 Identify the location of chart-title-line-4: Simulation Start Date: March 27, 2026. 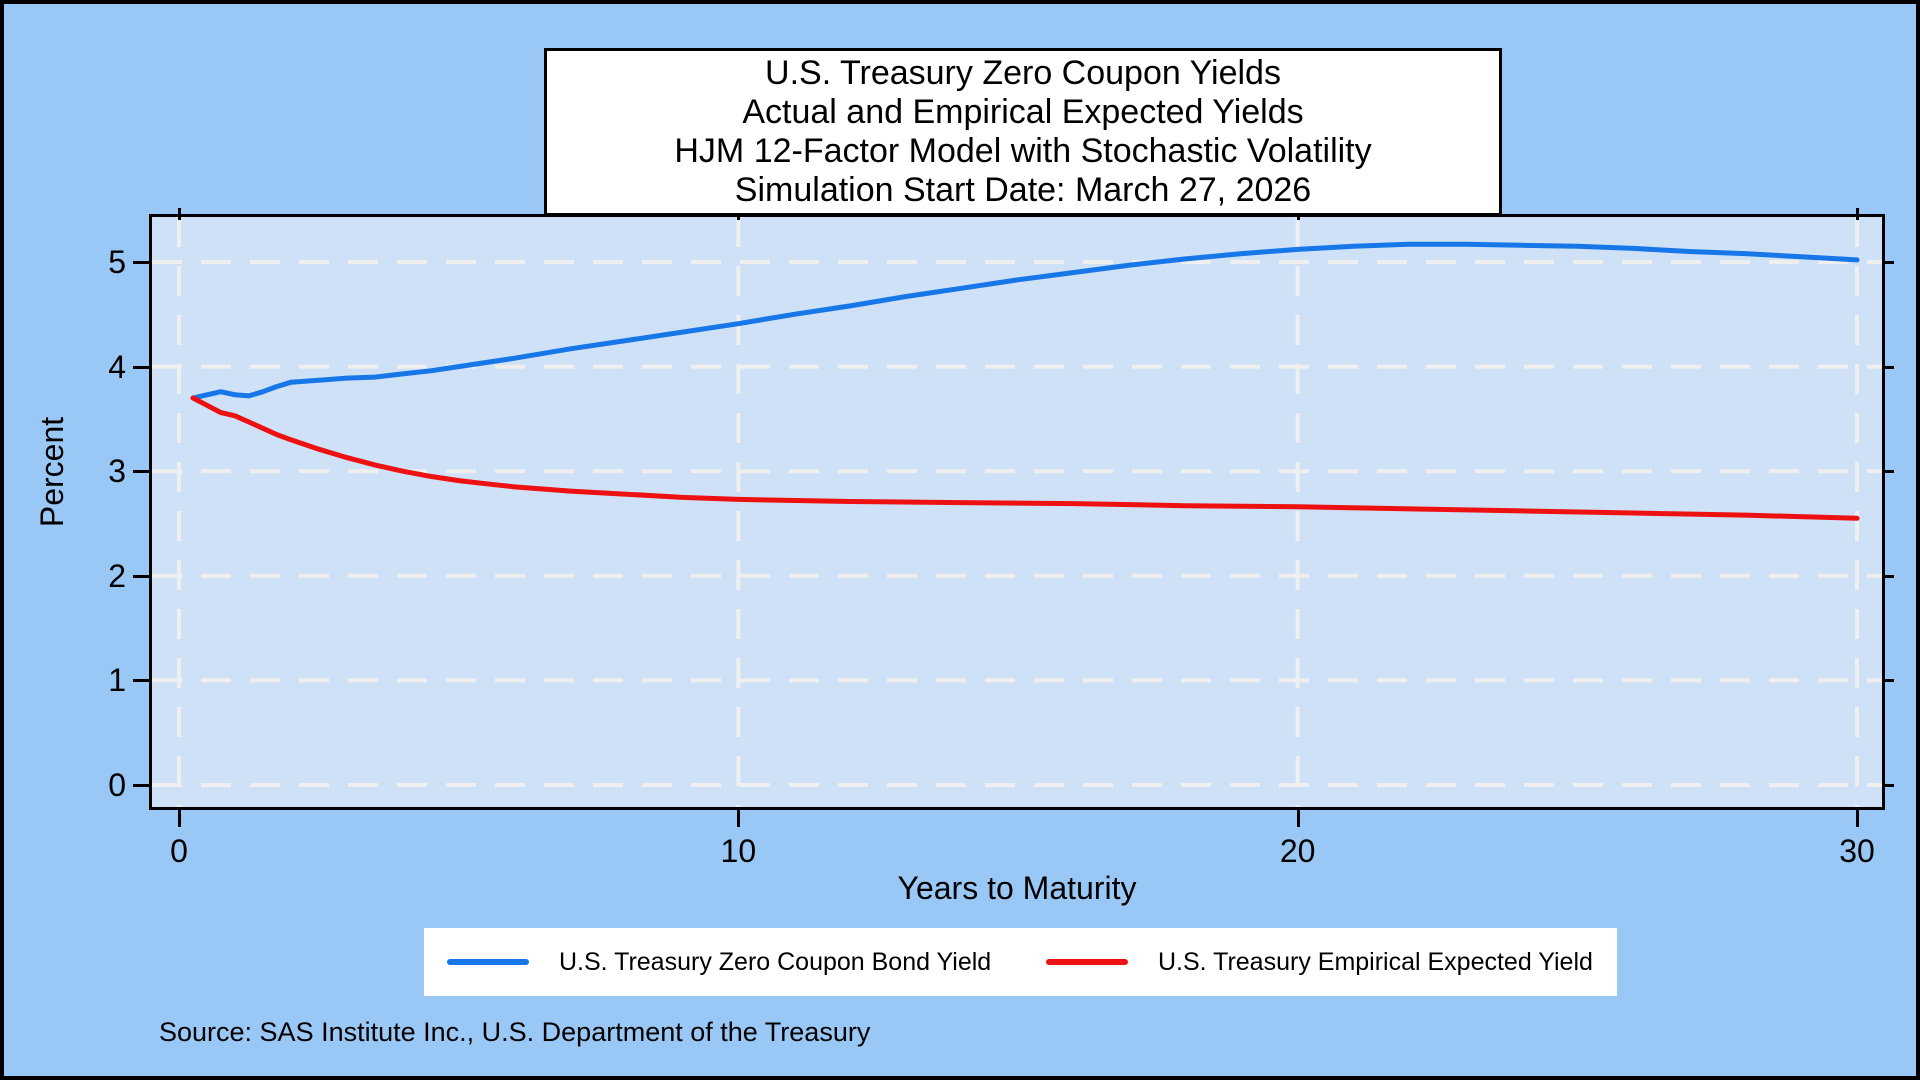
(1023, 190).